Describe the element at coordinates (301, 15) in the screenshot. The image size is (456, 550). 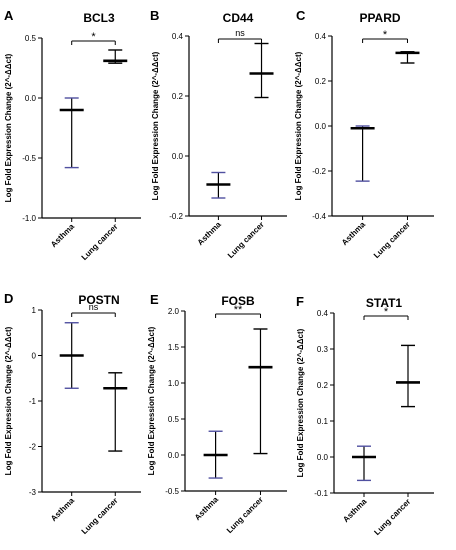
I see `panel-letter: C` at that location.